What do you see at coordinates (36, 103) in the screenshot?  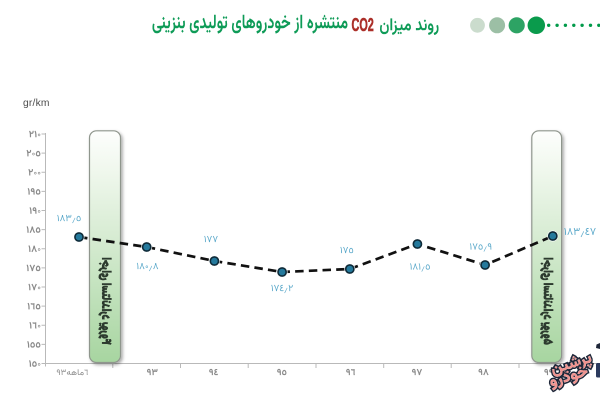 I see `svg-text: gr/km` at bounding box center [36, 103].